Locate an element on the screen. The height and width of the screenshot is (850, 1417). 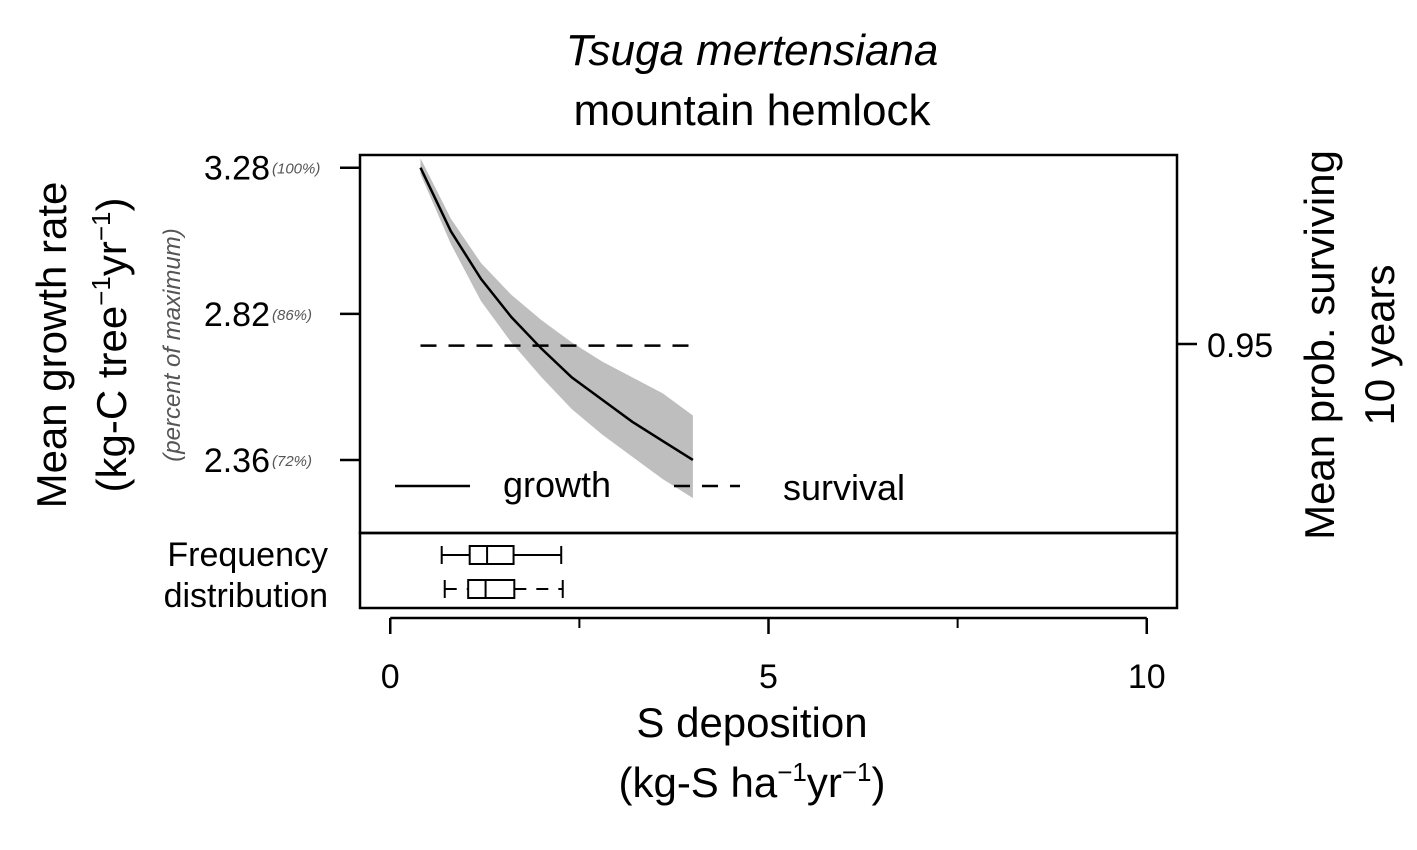
x-tick-label-5: 5 is located at coordinates (768, 677).